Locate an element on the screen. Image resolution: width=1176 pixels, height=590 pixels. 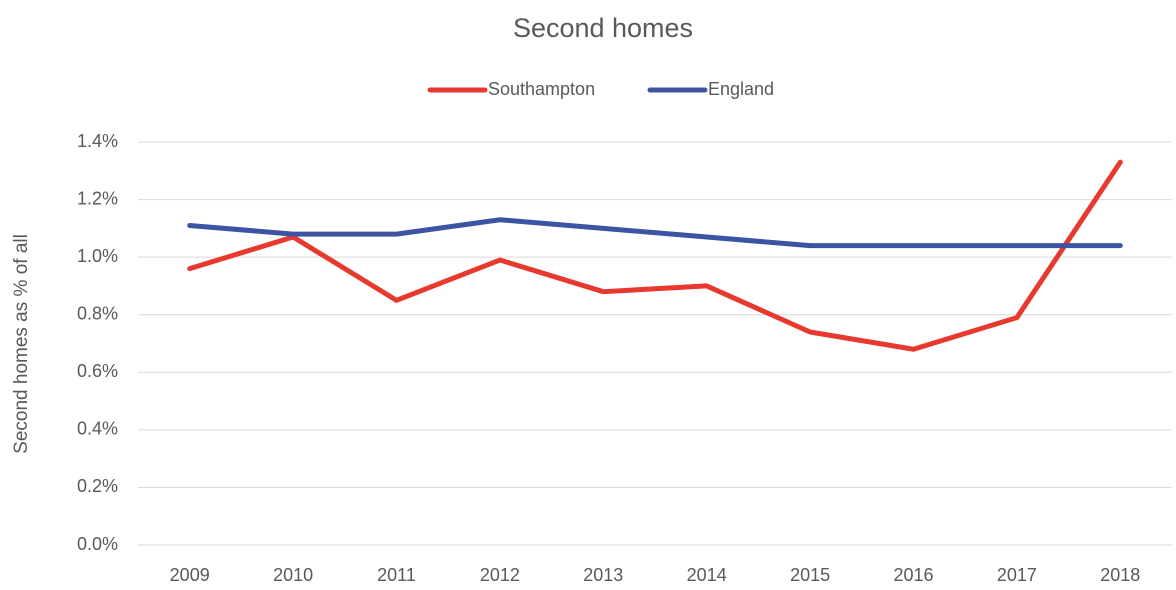
x-tick-label: 2014 is located at coordinates (707, 575).